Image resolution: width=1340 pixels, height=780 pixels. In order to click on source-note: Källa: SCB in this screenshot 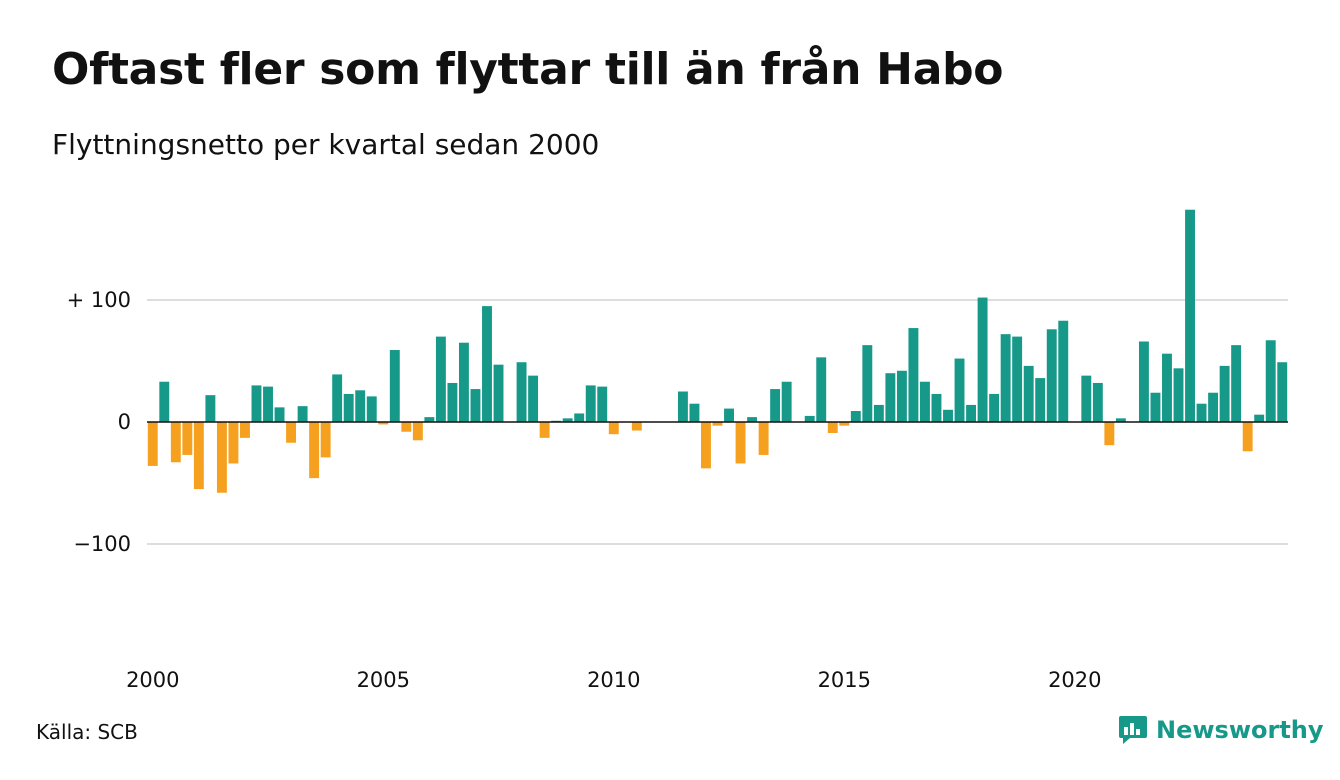, I will do `click(87, 732)`.